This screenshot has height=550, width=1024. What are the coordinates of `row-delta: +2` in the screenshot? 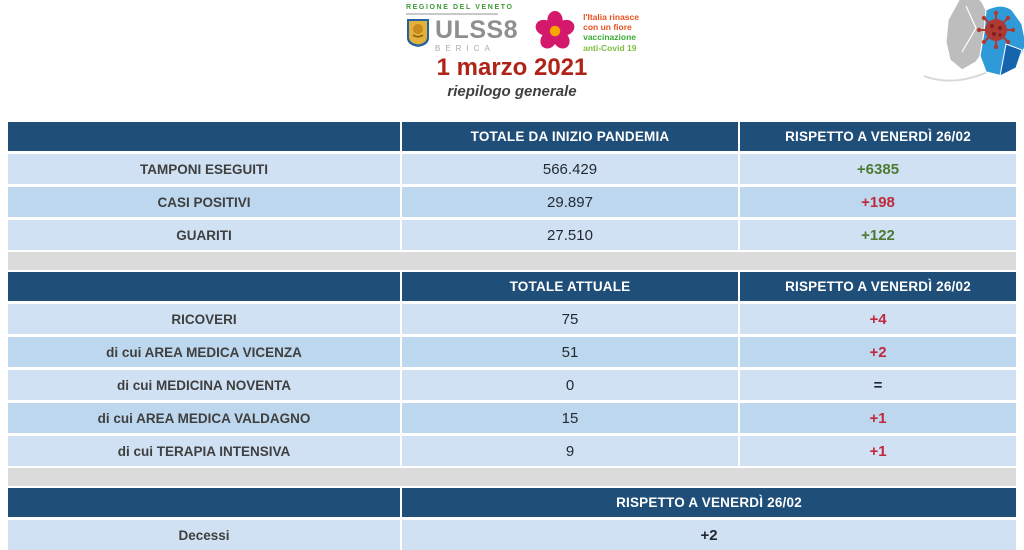 It's located at (878, 352).